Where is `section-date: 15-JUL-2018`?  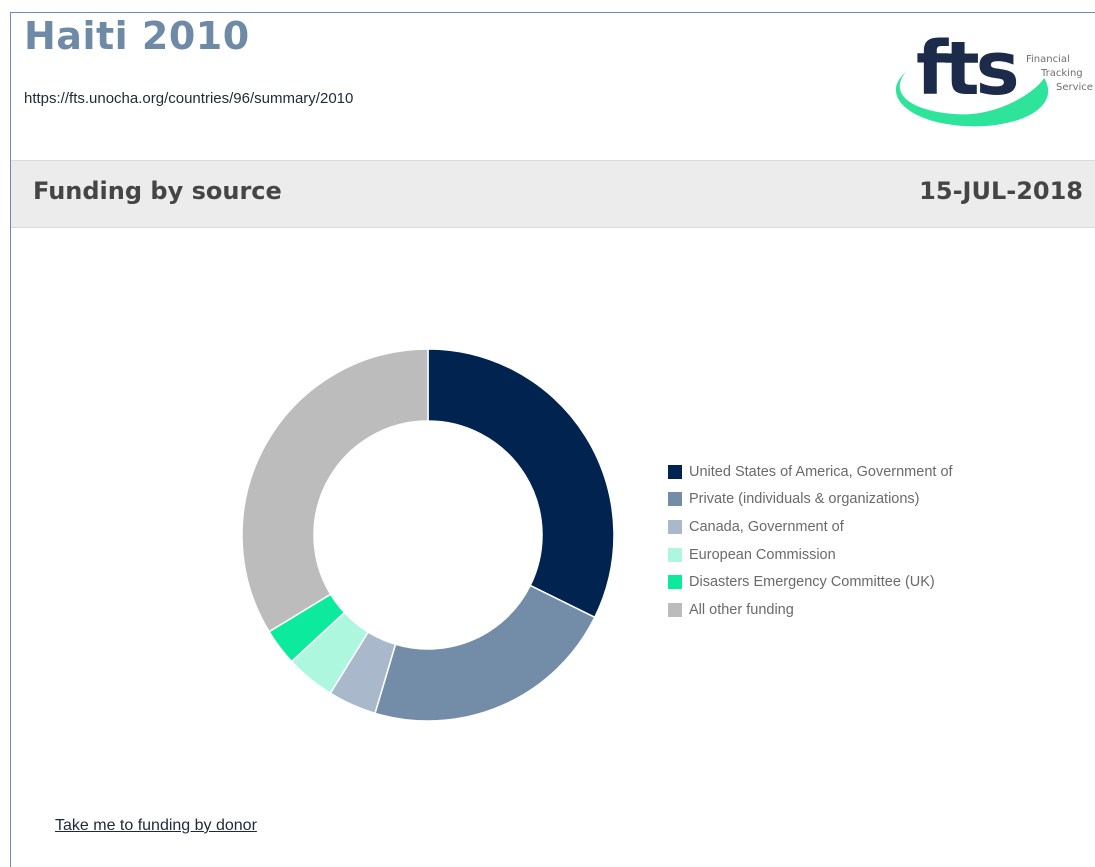
section-date: 15-JUL-2018 is located at coordinates (1001, 191).